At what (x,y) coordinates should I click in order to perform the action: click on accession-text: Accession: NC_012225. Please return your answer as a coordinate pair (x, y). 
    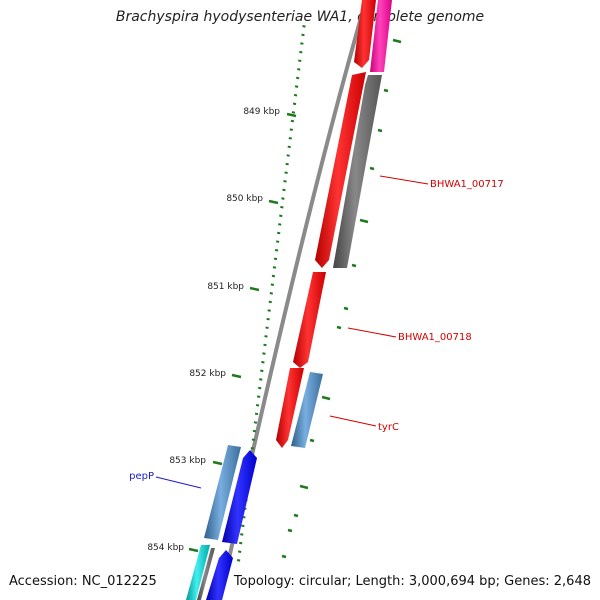
    Looking at the image, I should click on (83, 581).